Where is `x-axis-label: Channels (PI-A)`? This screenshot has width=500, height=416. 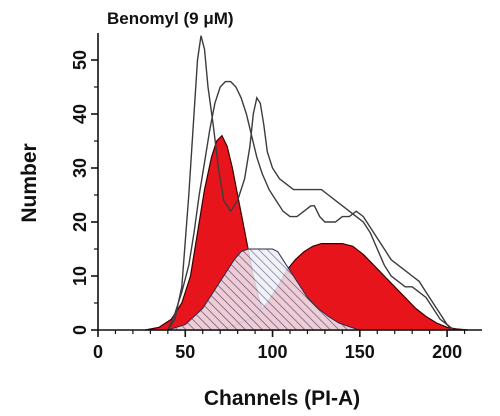
x-axis-label: Channels (PI-A) is located at coordinates (282, 398).